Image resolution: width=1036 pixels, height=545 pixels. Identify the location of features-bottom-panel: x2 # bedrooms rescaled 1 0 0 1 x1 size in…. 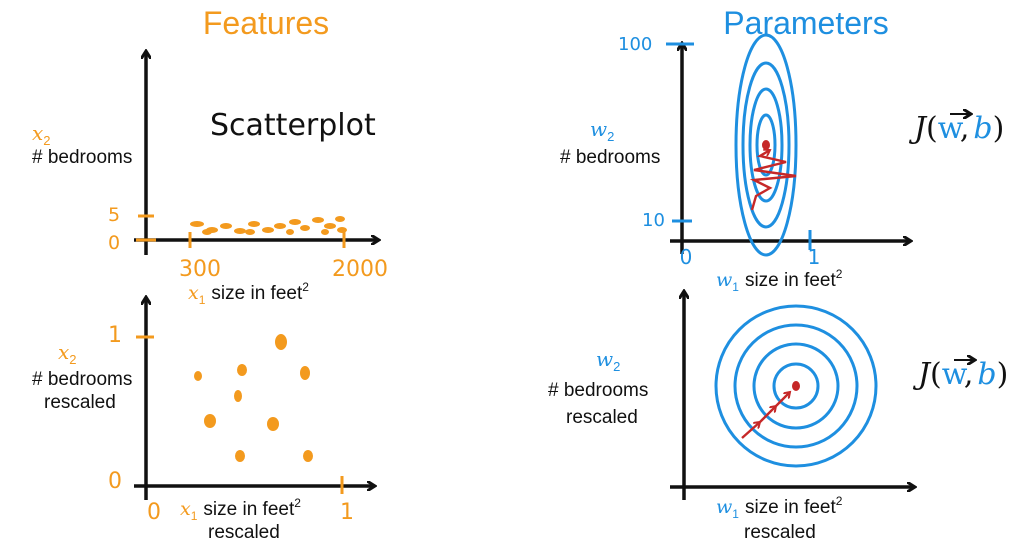
(203, 420).